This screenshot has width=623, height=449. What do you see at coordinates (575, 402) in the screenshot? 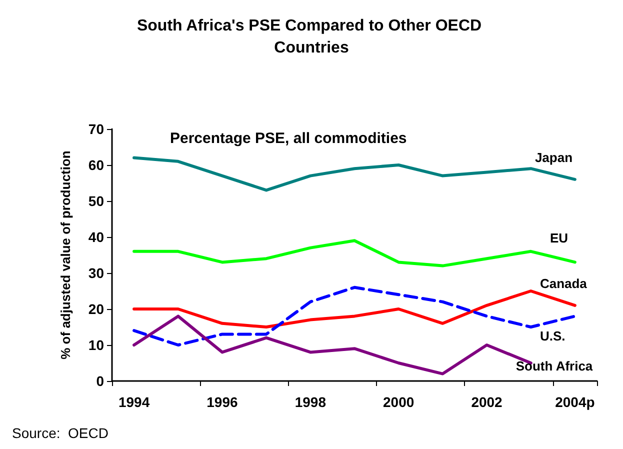
I see `x-tick-label: 2004p` at bounding box center [575, 402].